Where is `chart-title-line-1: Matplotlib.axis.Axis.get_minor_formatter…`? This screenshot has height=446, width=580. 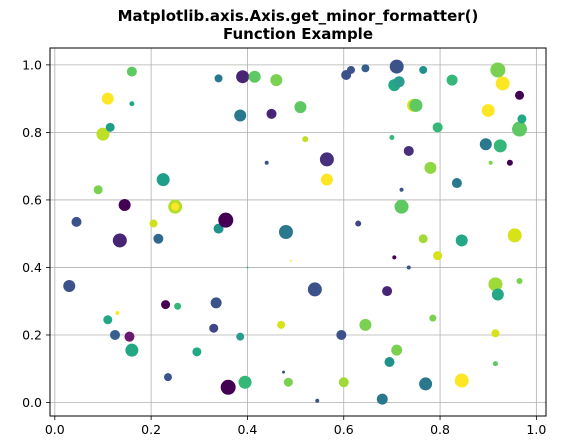
chart-title-line-1: Matplotlib.axis.Axis.get_minor_formatter… is located at coordinates (298, 16).